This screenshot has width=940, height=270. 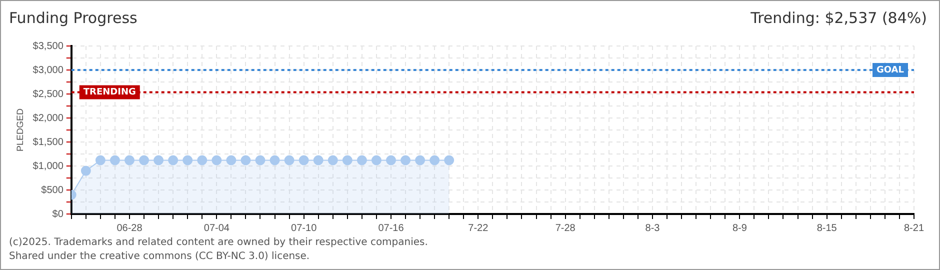 I want to click on x-tick-label: 8-21, so click(x=914, y=228).